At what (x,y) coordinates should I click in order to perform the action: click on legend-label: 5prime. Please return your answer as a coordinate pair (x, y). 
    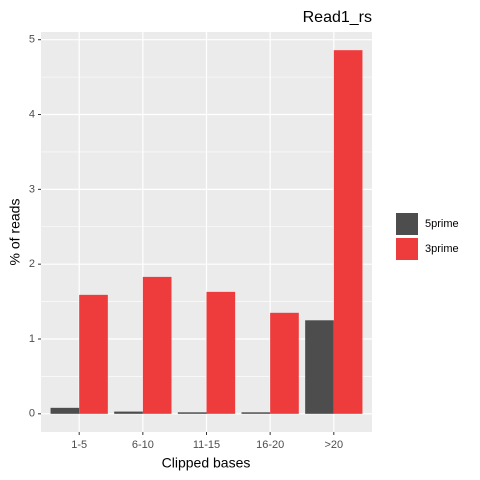
    Looking at the image, I should click on (442, 224).